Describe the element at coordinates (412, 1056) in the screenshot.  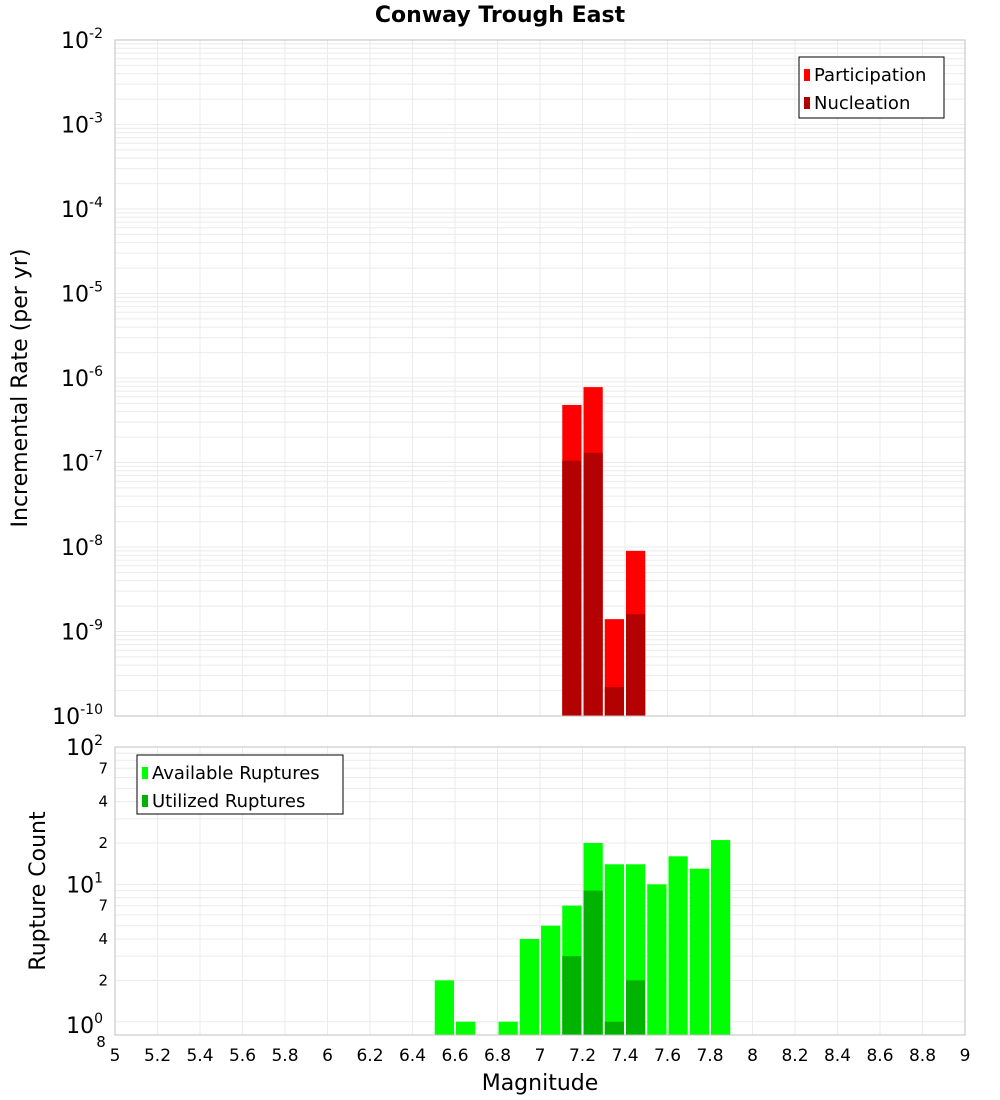
I see `x-tick-label: 6.4` at that location.